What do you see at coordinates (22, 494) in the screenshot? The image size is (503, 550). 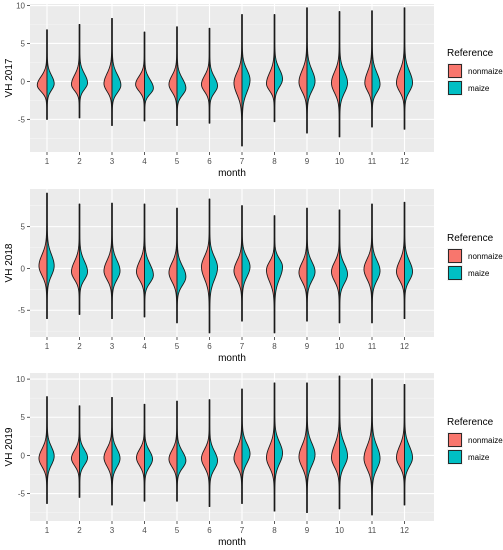 I see `y-tick-label: -5` at bounding box center [22, 494].